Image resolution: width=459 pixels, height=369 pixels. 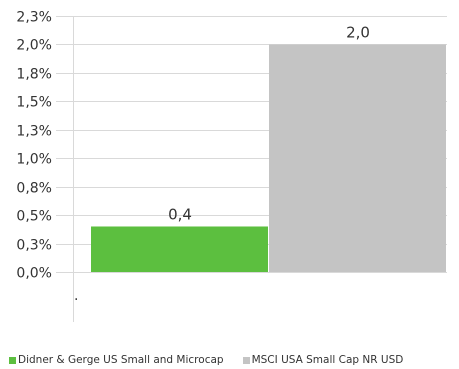 I want to click on legend-swatch-index, so click(x=246, y=360).